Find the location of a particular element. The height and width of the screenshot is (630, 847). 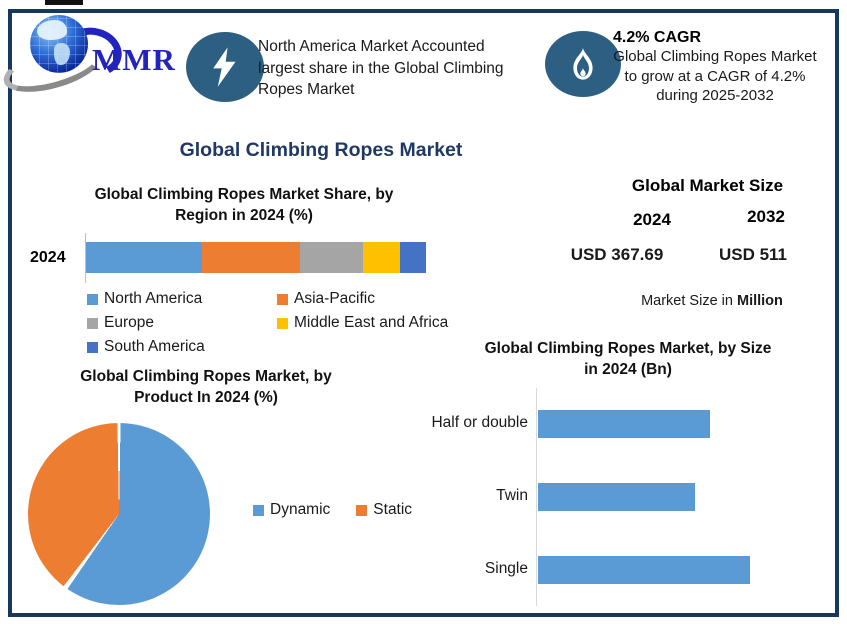

size-chart-axis is located at coordinates (536, 497).